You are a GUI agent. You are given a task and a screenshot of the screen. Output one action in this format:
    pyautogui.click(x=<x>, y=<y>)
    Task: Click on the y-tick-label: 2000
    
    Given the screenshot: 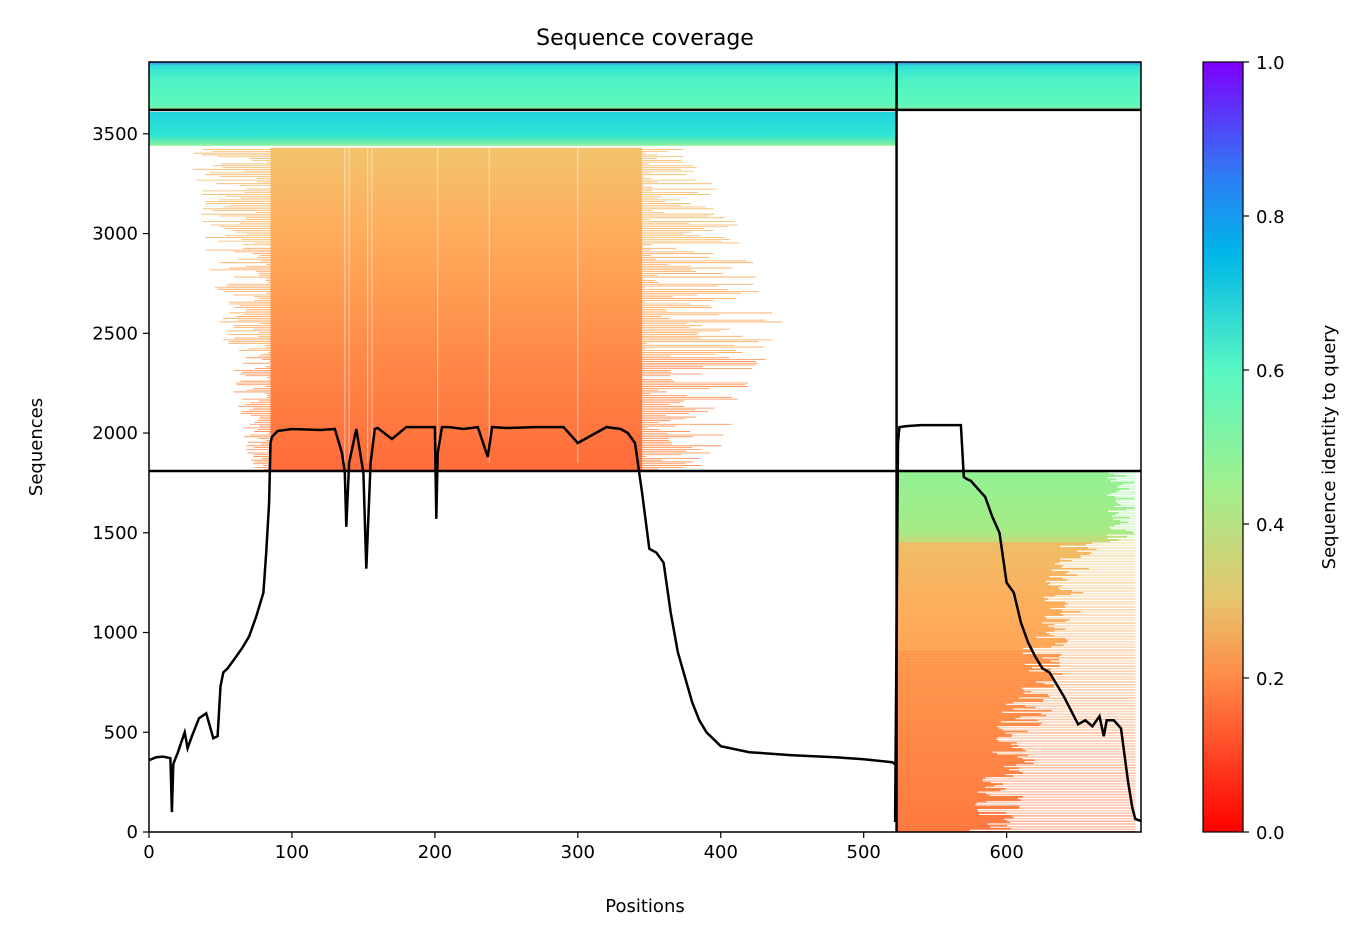 What is the action you would take?
    pyautogui.click(x=115, y=433)
    